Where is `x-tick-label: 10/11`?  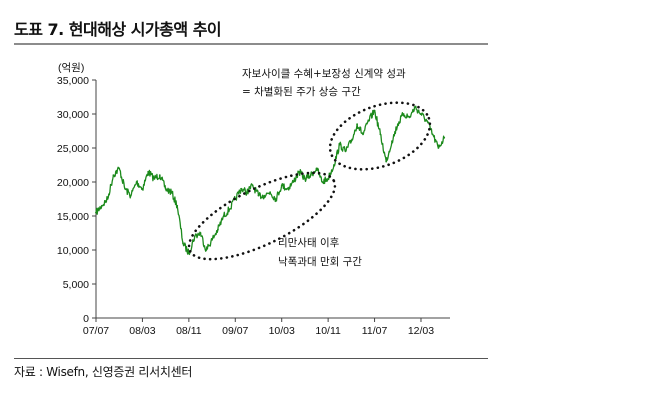 x-tick-label: 10/11 is located at coordinates (328, 331).